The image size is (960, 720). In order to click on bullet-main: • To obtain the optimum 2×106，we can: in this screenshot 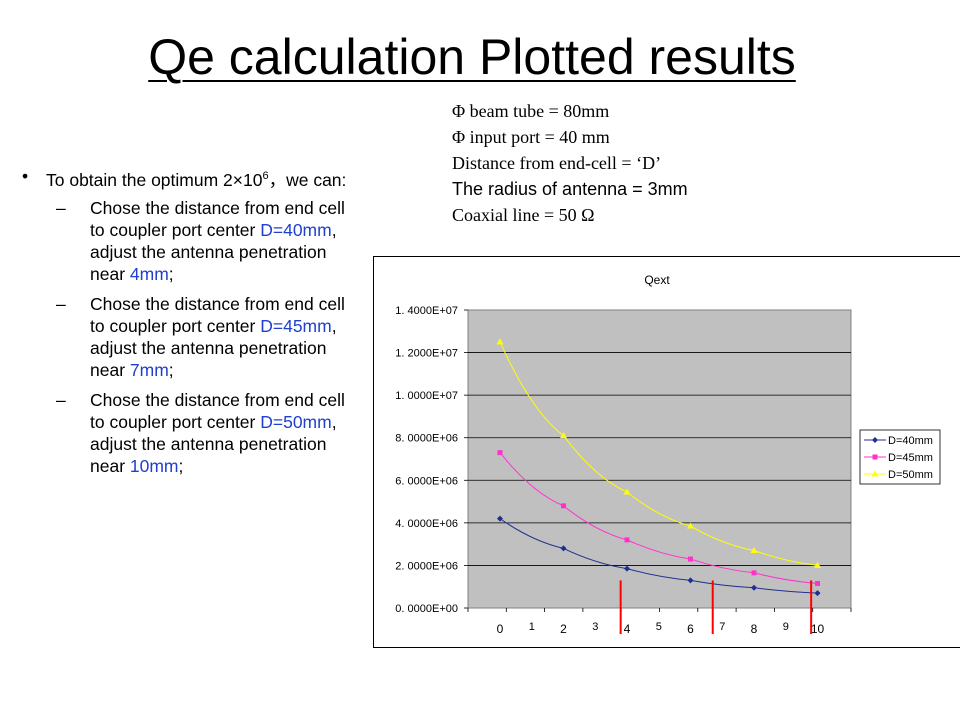, I will do `click(190, 178)`.